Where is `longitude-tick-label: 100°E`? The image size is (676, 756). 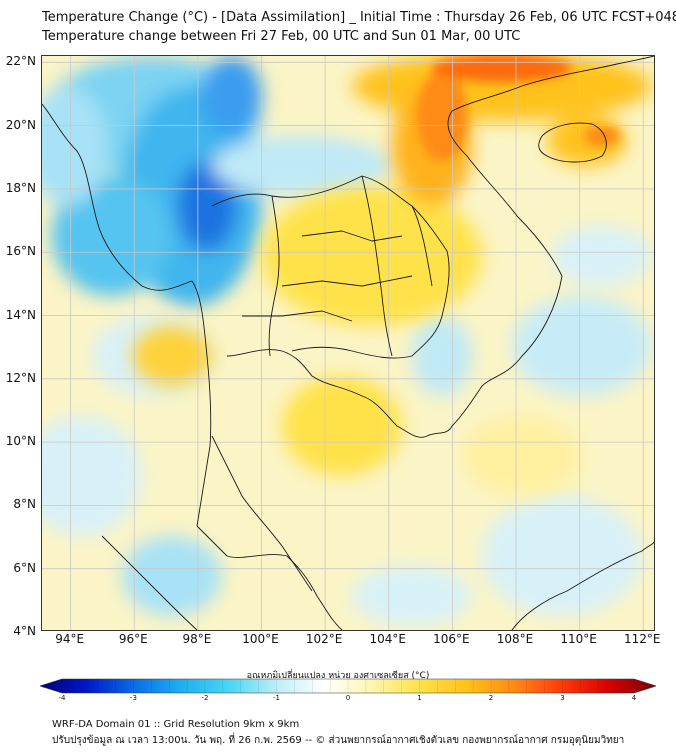
longitude-tick-label: 100°E is located at coordinates (260, 639).